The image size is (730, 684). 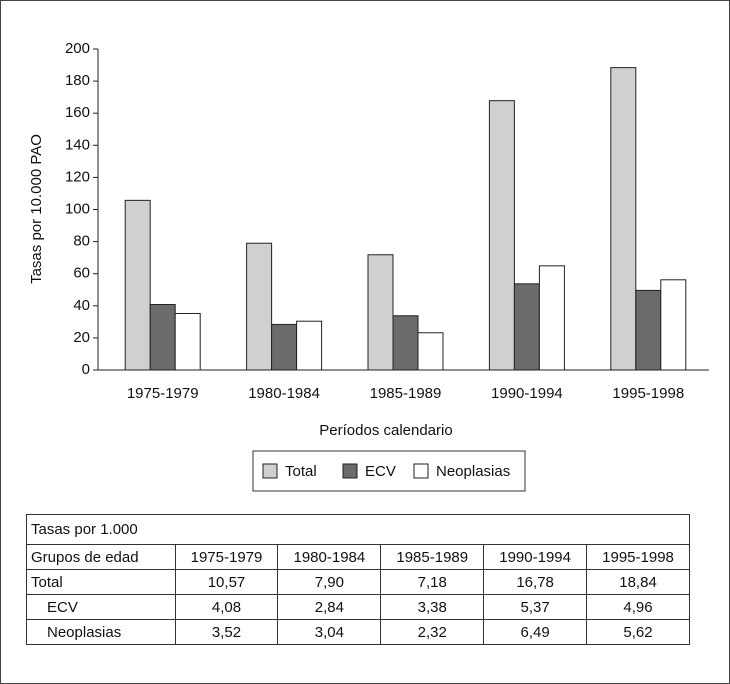 What do you see at coordinates (81, 305) in the screenshot?
I see `y-tick-label: 40` at bounding box center [81, 305].